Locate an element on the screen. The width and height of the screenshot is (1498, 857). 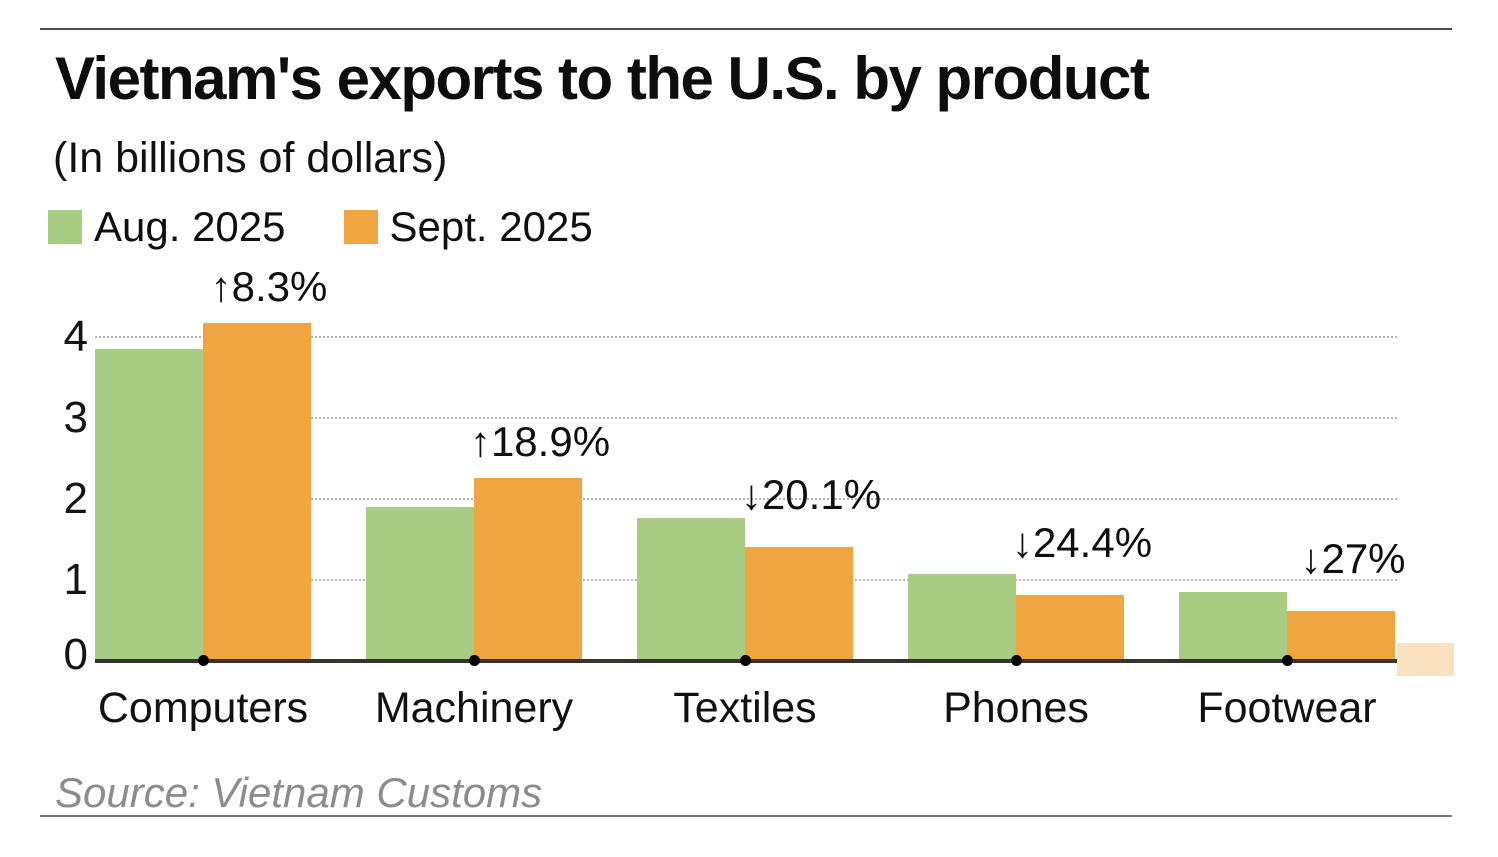
annotation-textiles: ↓20.1% is located at coordinates (811, 494).